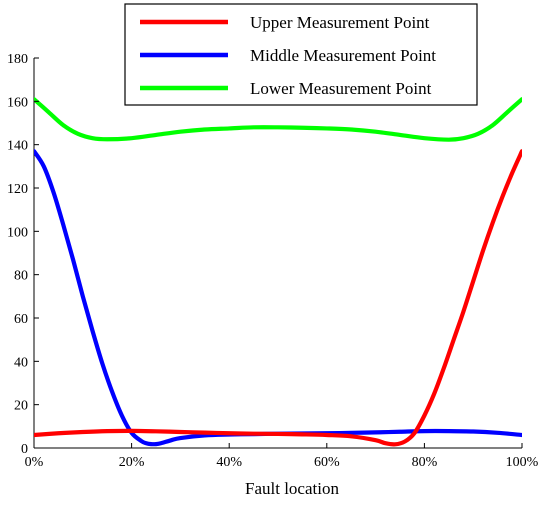 This screenshot has width=550, height=507. I want to click on y-tick-label: 140, so click(17, 146).